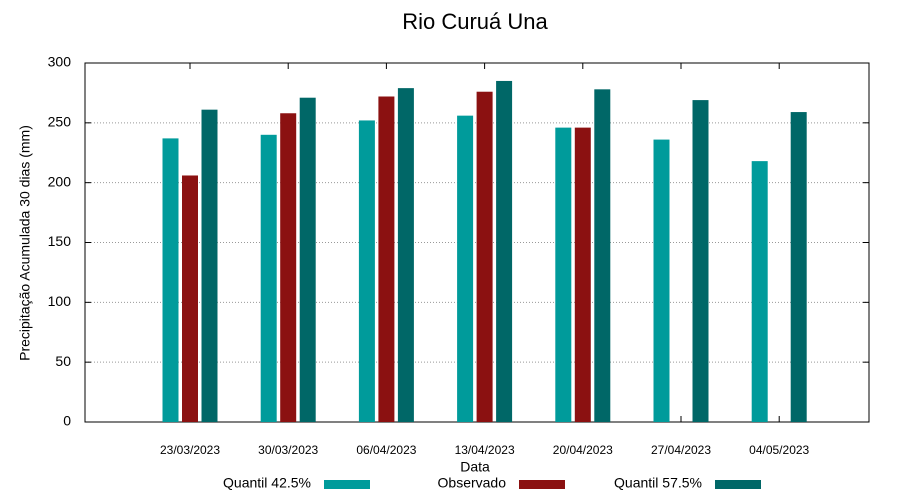 The height and width of the screenshot is (500, 900). Describe the element at coordinates (485, 450) in the screenshot. I see `x-tick-label: 13/04/2023` at that location.